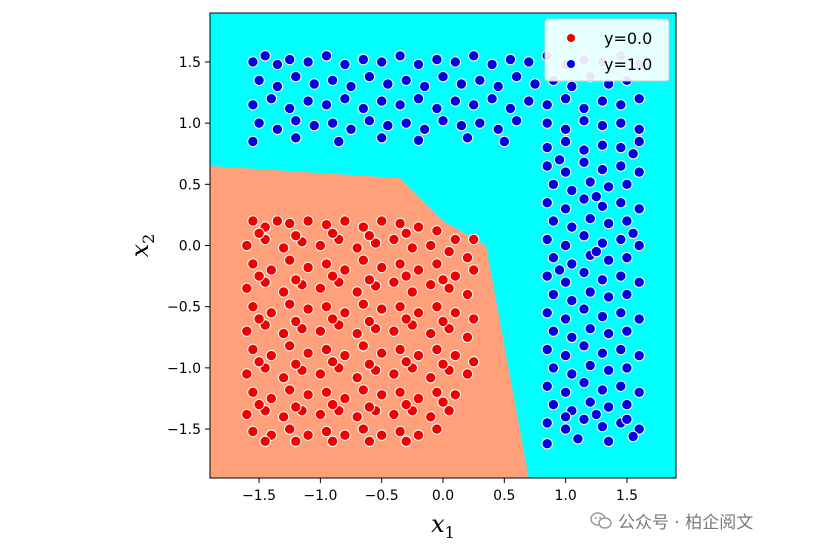  I want to click on x-axis-label: x1, so click(443, 526).